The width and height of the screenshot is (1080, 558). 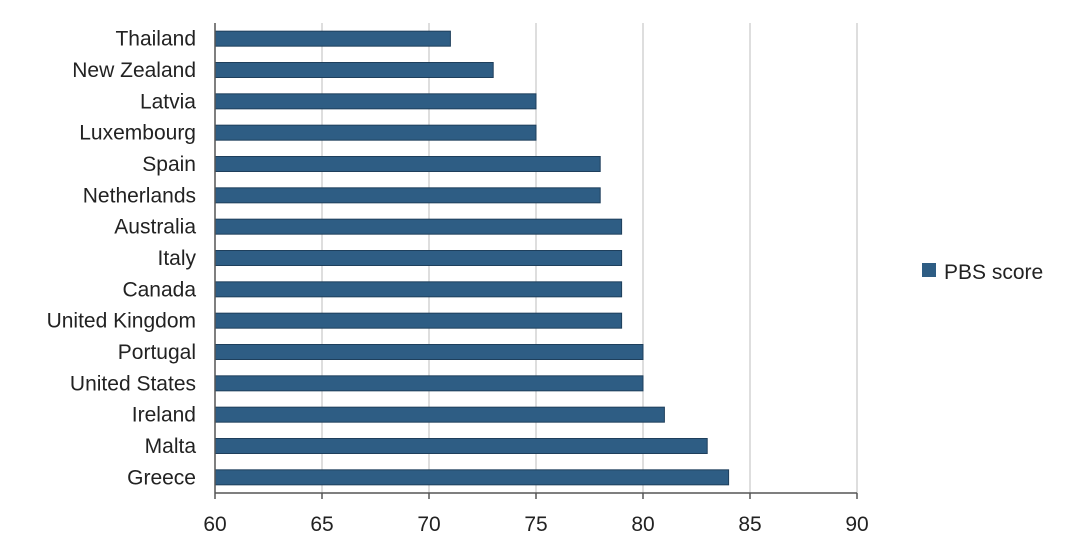 I want to click on watermark: 大数跨境, so click(x=71, y=538).